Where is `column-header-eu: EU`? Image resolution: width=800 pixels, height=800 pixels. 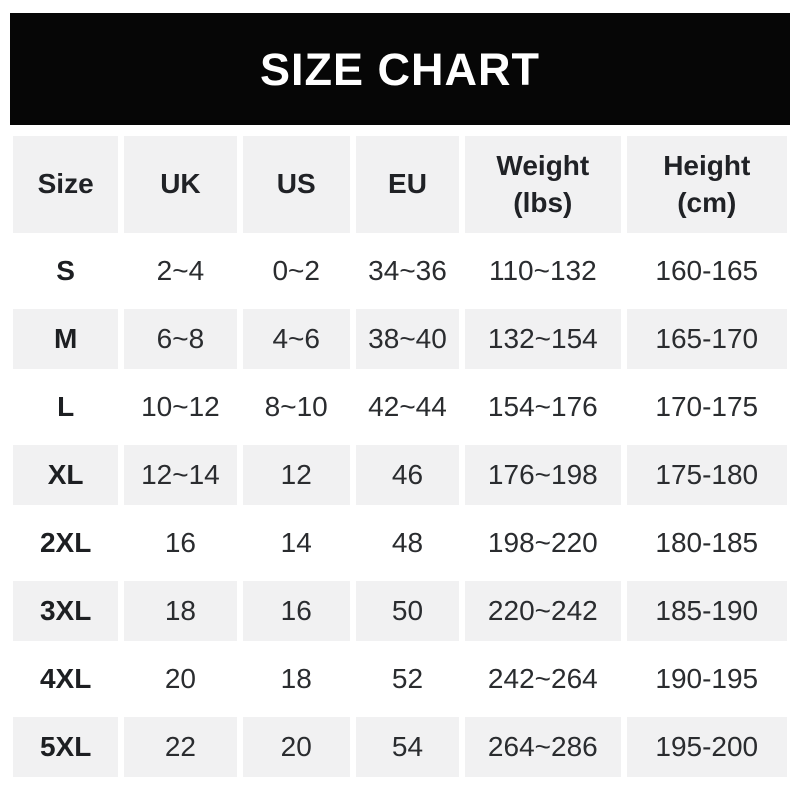 column-header-eu: EU is located at coordinates (407, 184).